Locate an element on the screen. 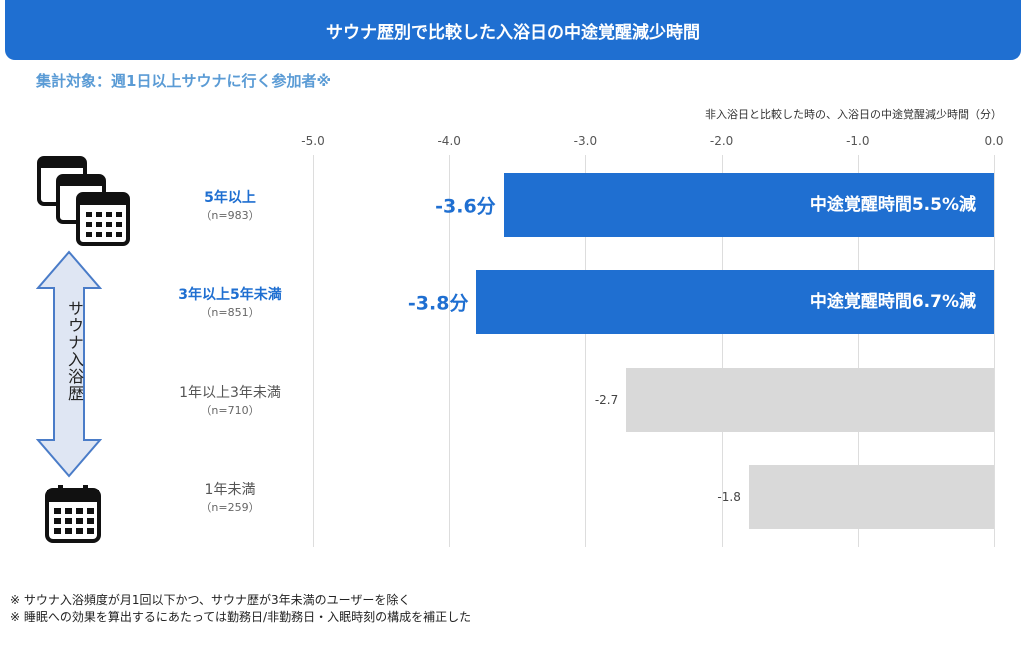 Image resolution: width=1024 pixels, height=649 pixels. chart-title: サウナ歴別で比較した入浴日の中途覚醒減少時間 is located at coordinates (513, 30).